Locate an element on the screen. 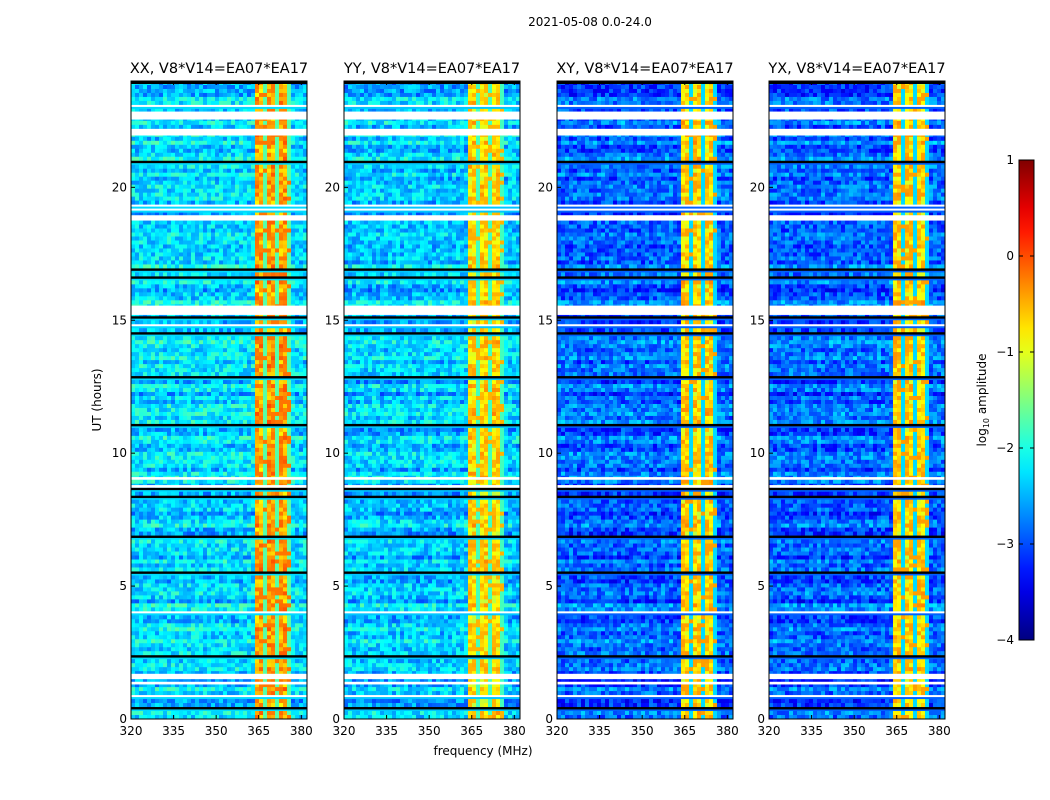 The width and height of the screenshot is (1050, 800). flagged-row-black is located at coordinates (219, 497).